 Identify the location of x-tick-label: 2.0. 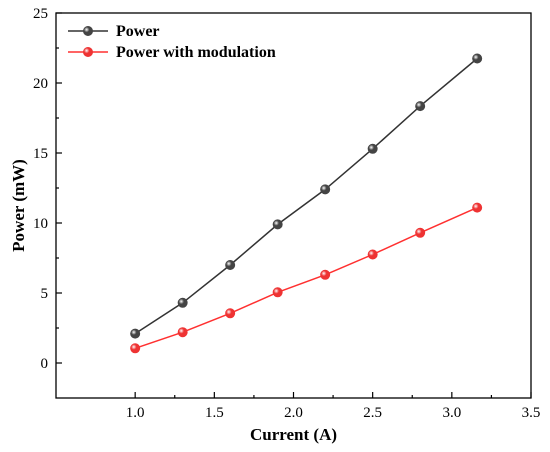
(293, 413).